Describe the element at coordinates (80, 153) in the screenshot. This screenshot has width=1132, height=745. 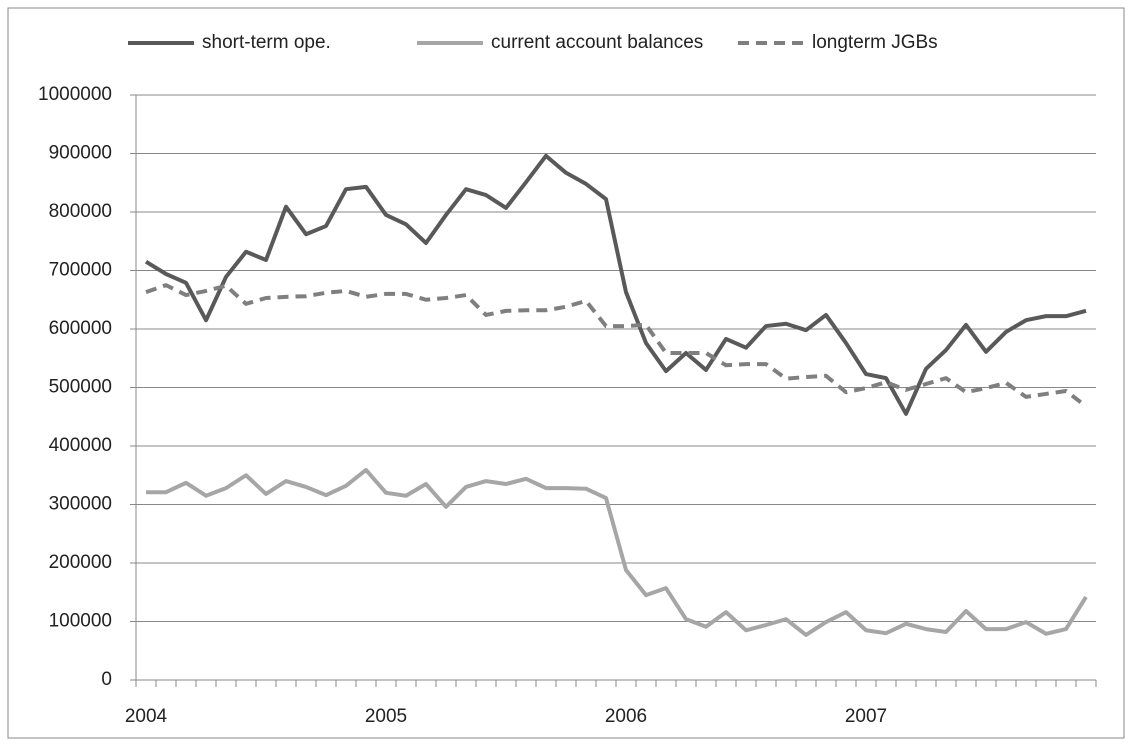
I see `y-tick-label: 900000` at that location.